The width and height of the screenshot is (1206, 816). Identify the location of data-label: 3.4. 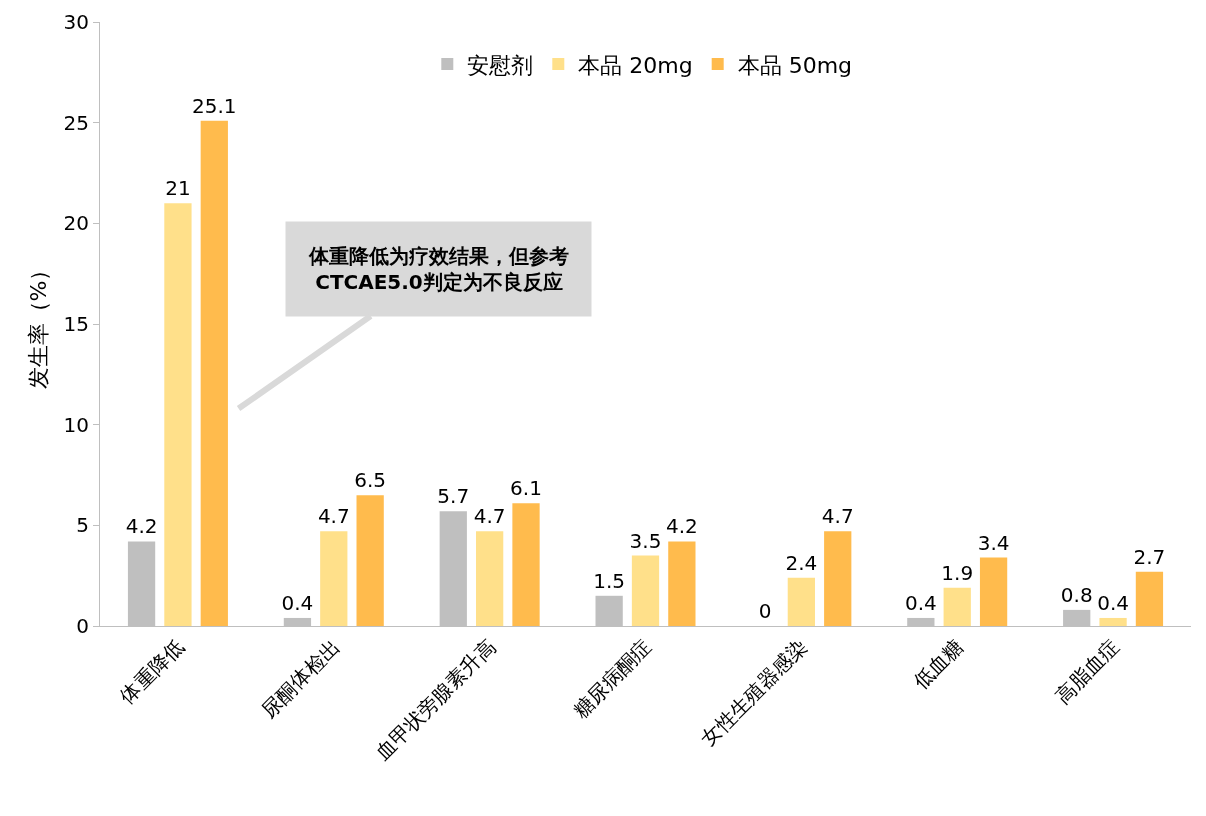
(993, 542).